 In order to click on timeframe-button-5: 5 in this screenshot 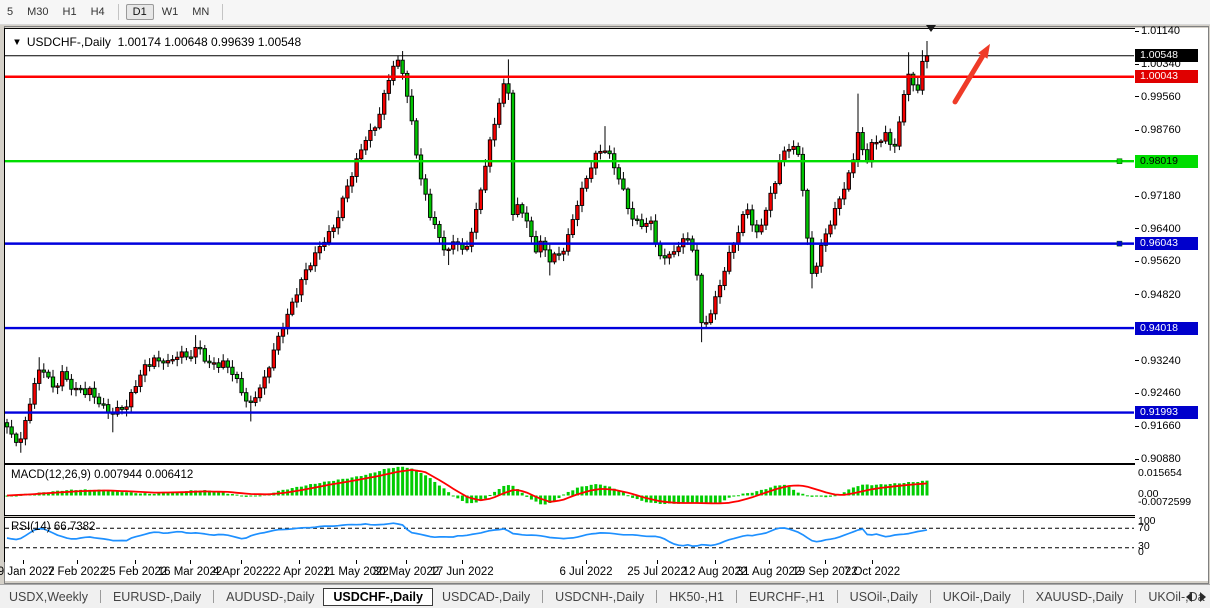, I will do `click(10, 12)`.